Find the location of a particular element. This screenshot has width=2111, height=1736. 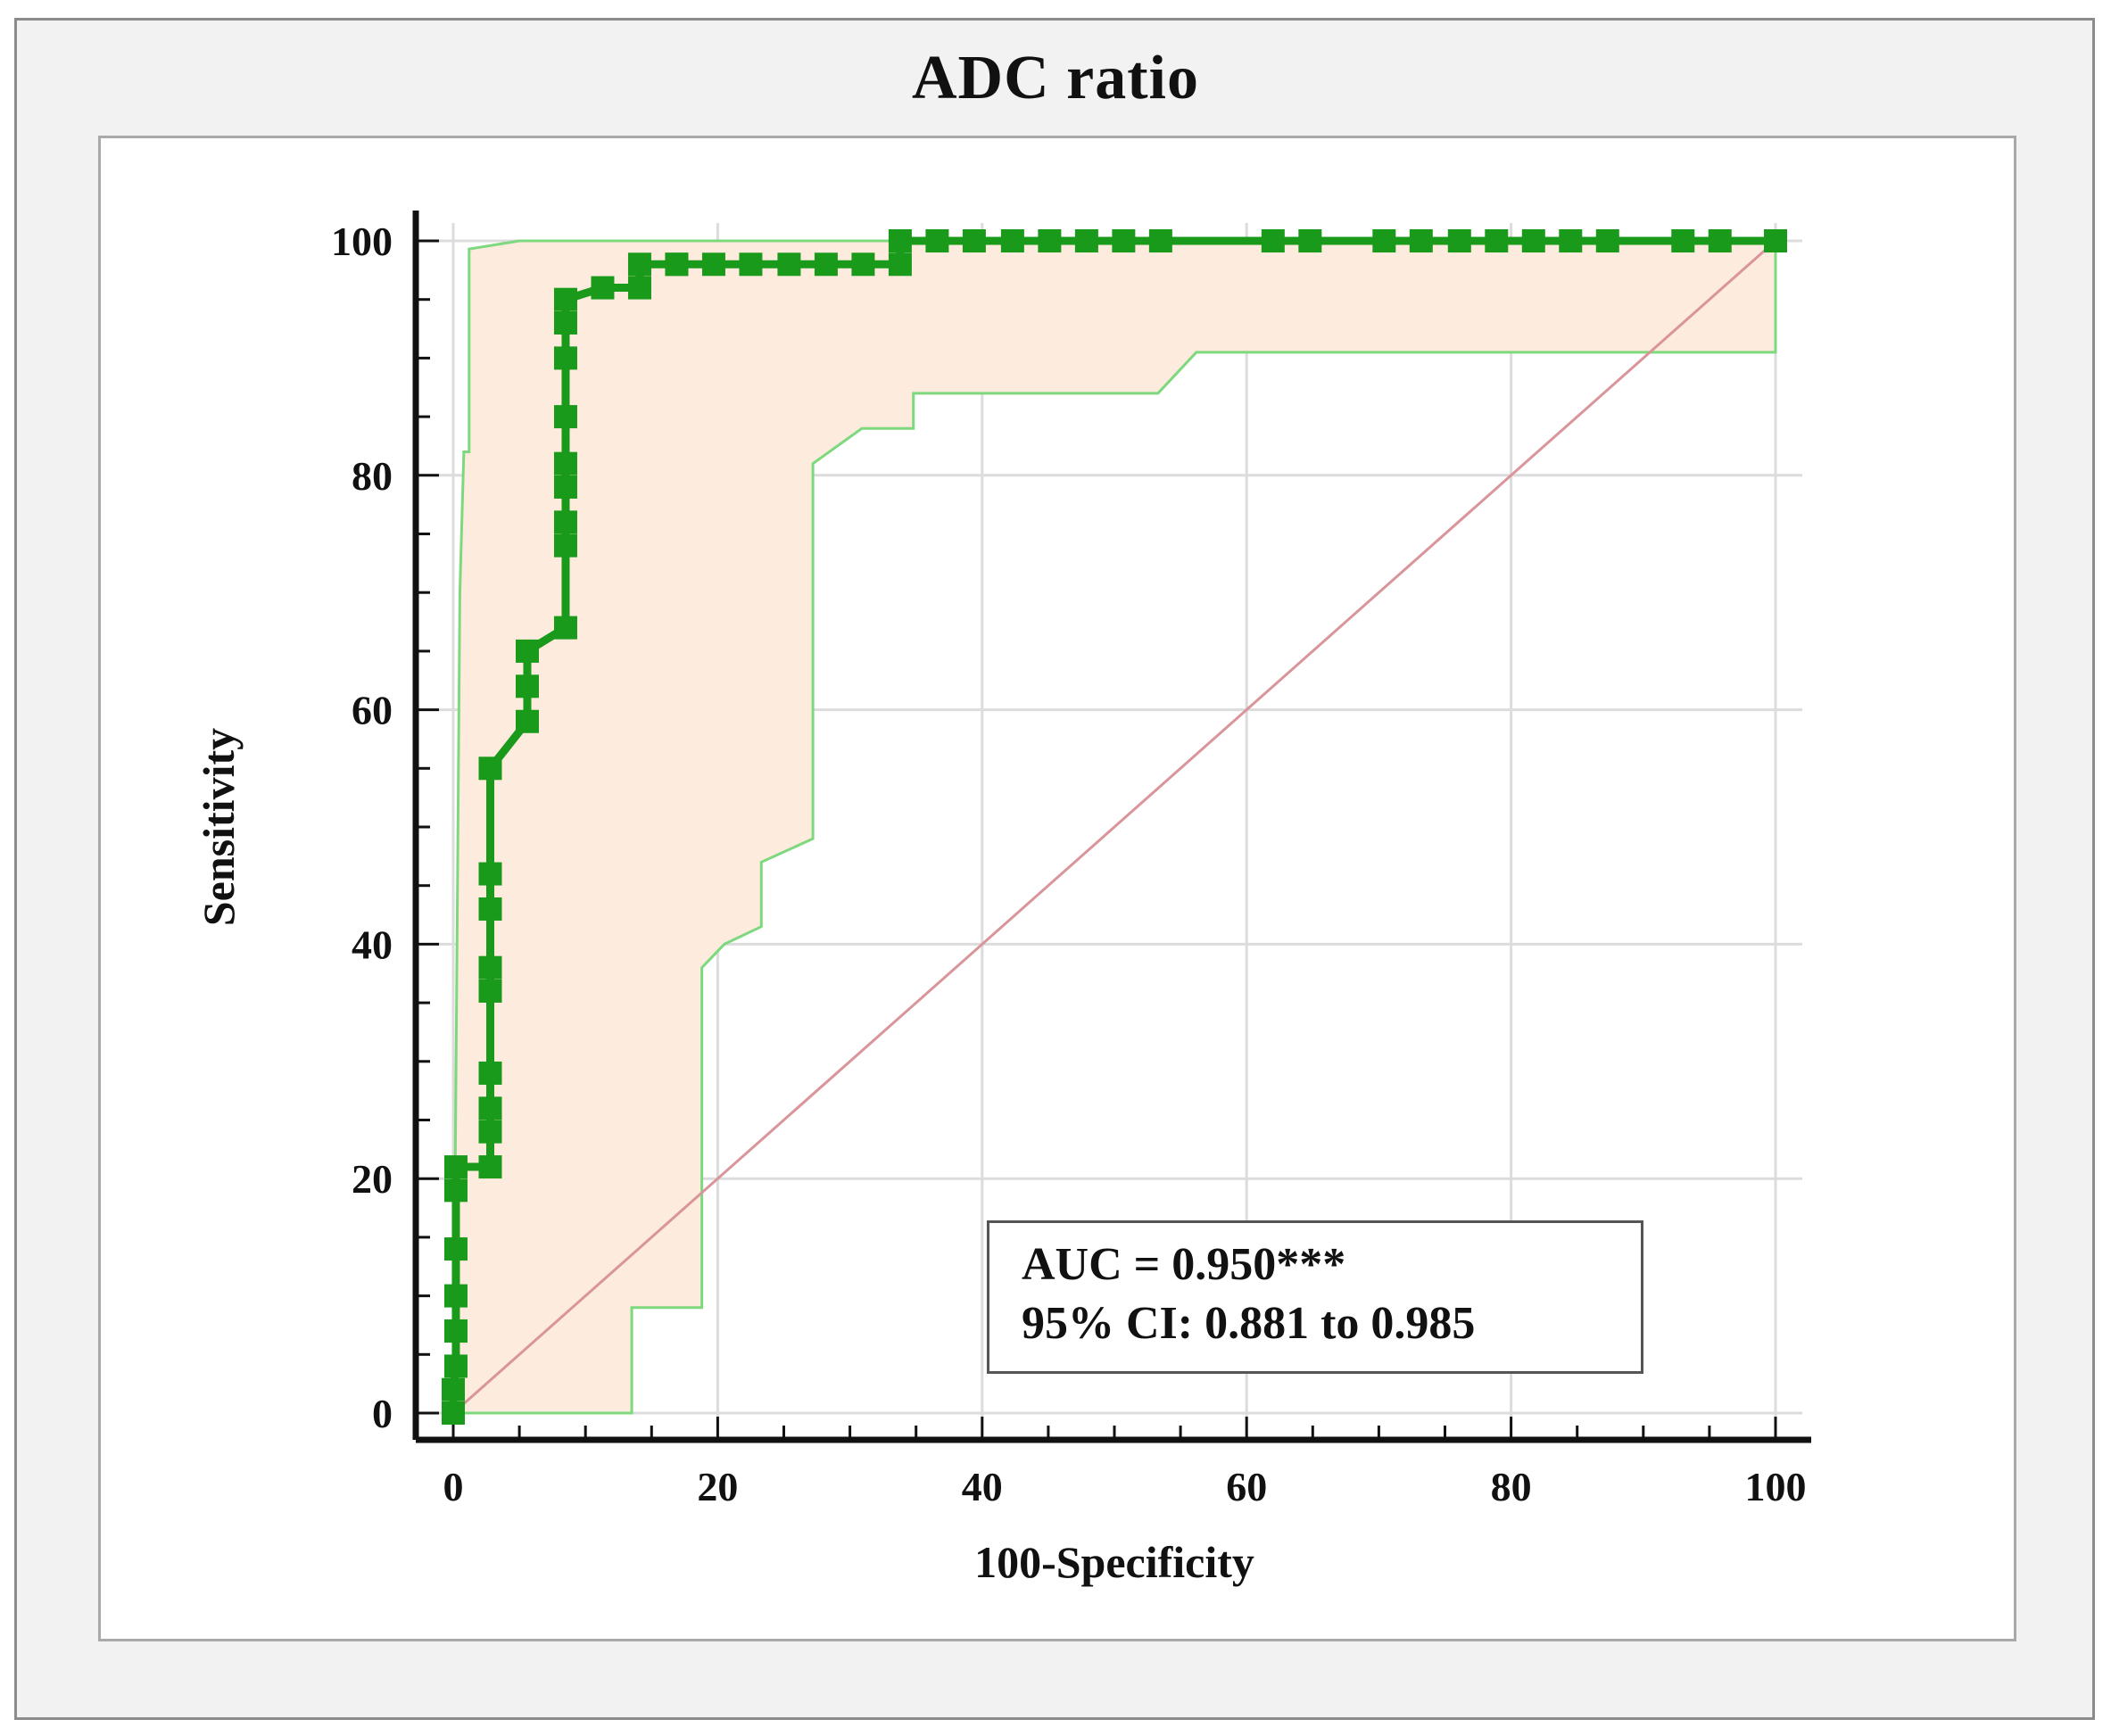

y-axis-label: Sensitivity is located at coordinates (219, 827).